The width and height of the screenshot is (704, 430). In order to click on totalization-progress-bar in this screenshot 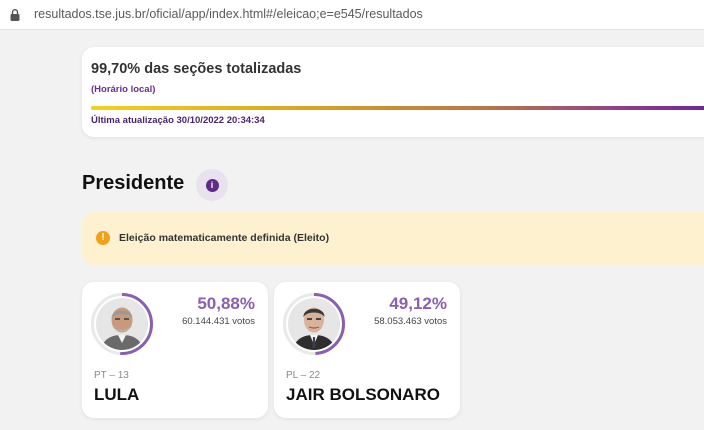, I will do `click(397, 108)`.